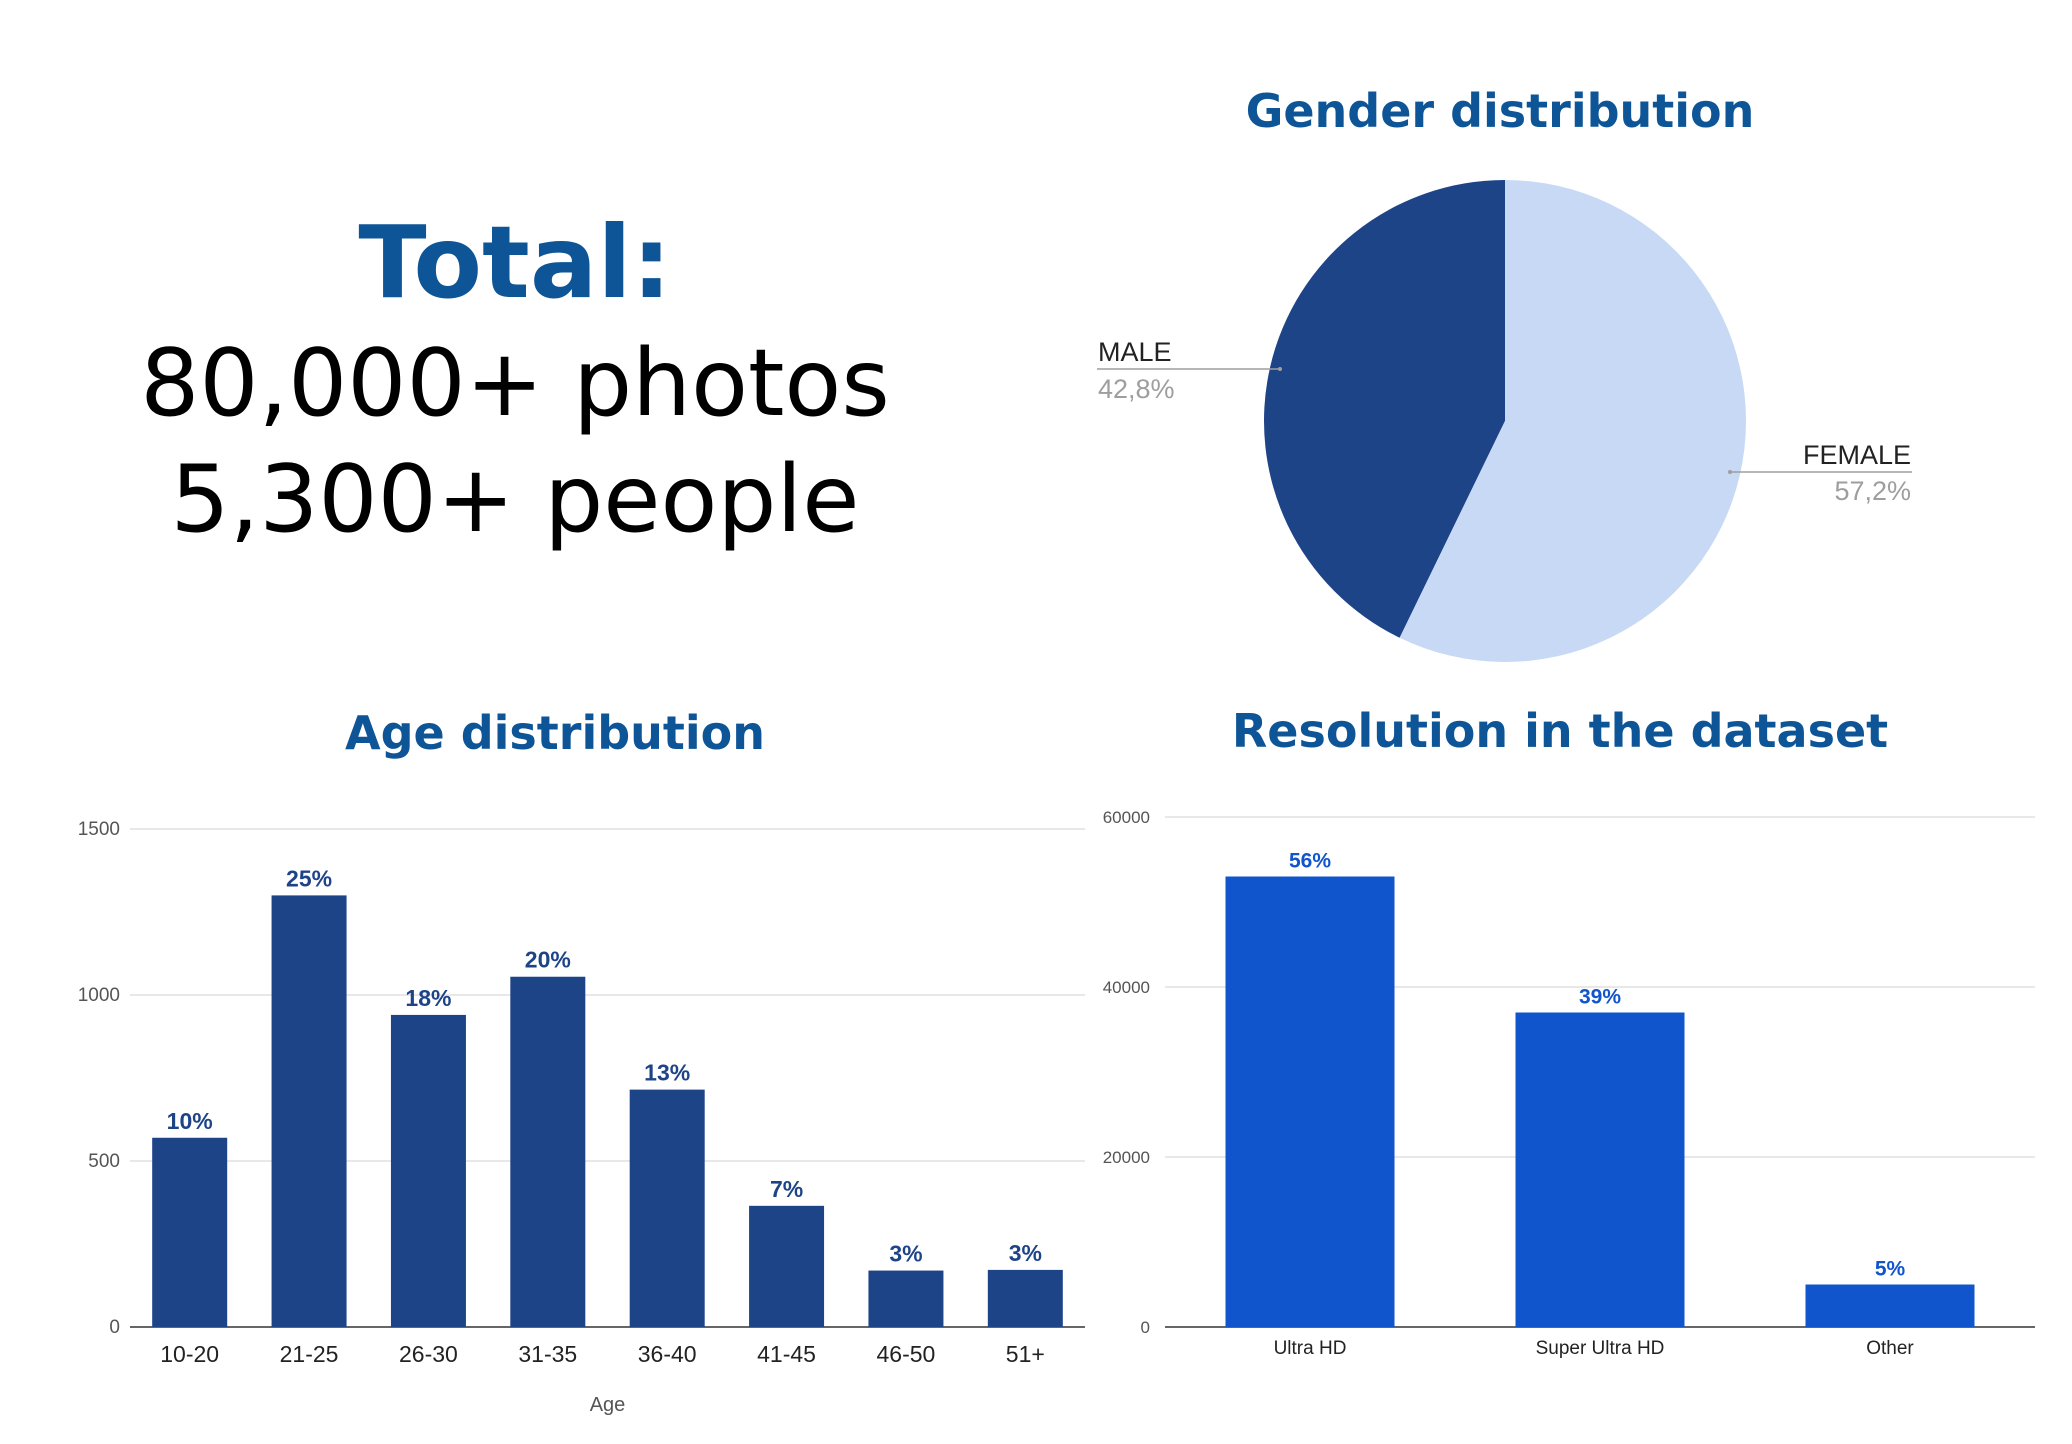 This screenshot has width=2072, height=1444. I want to click on age-data-label: 18%, so click(428, 998).